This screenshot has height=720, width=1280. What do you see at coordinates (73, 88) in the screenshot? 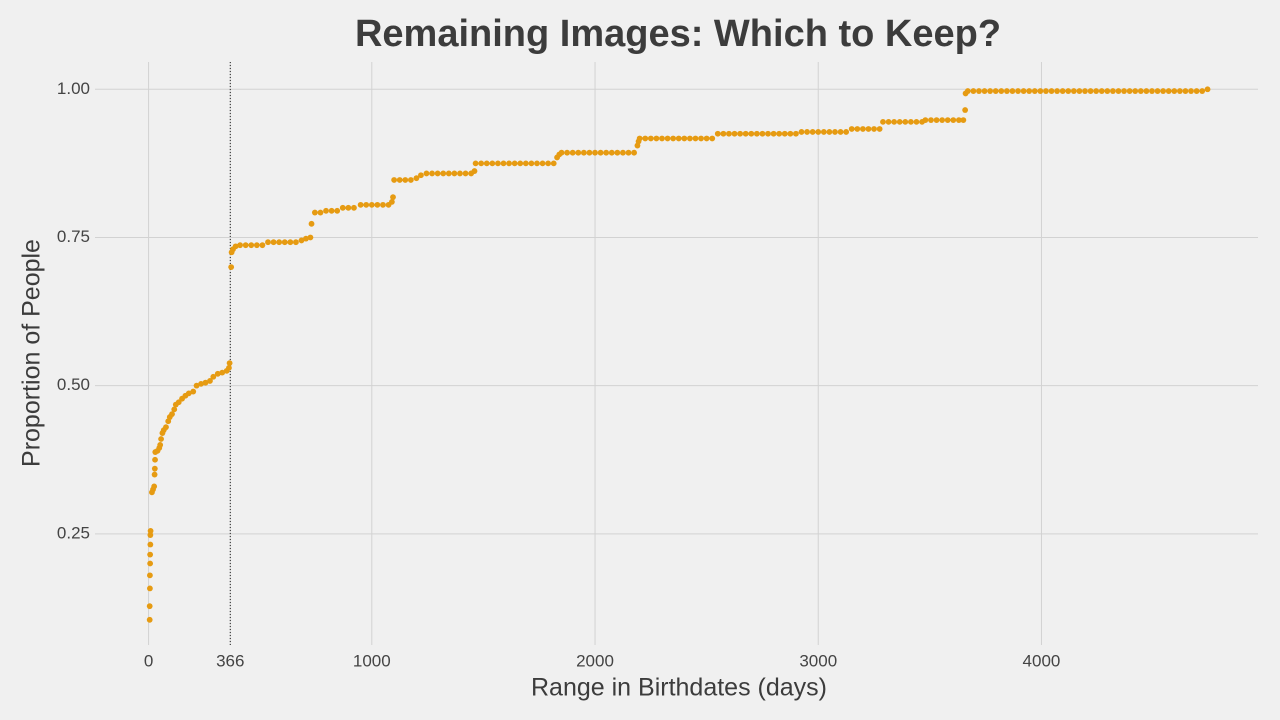
I see `y-tick-label: 1.00` at bounding box center [73, 88].